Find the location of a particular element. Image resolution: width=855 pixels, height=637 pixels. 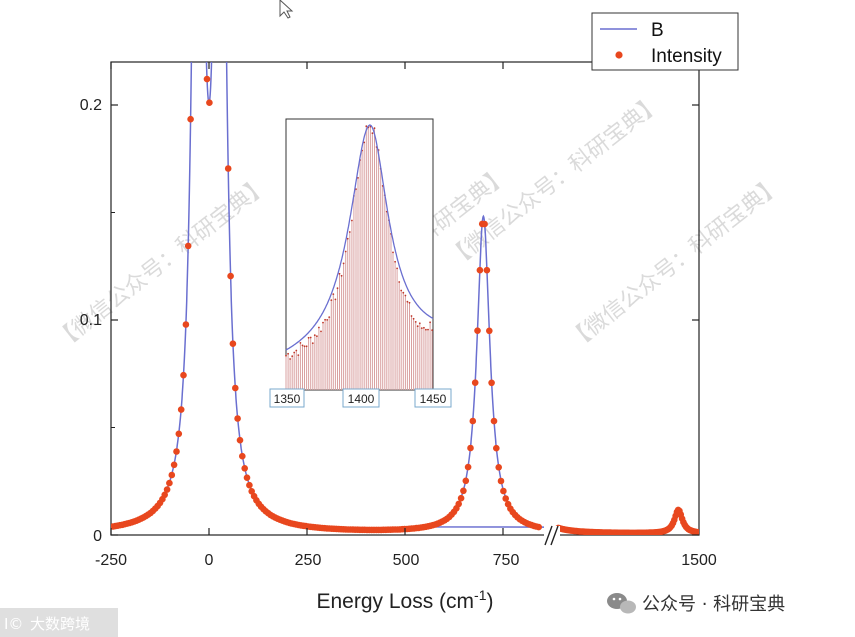

footer-account-text: 公众号 · 科研宝典 is located at coordinates (713, 604).